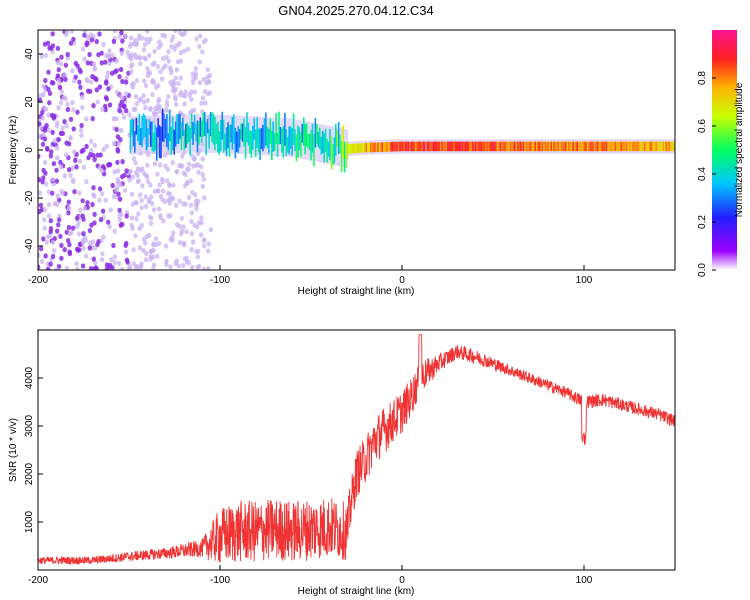  Describe the element at coordinates (29, 521) in the screenshot. I see `y-tick-label: 1000` at that location.